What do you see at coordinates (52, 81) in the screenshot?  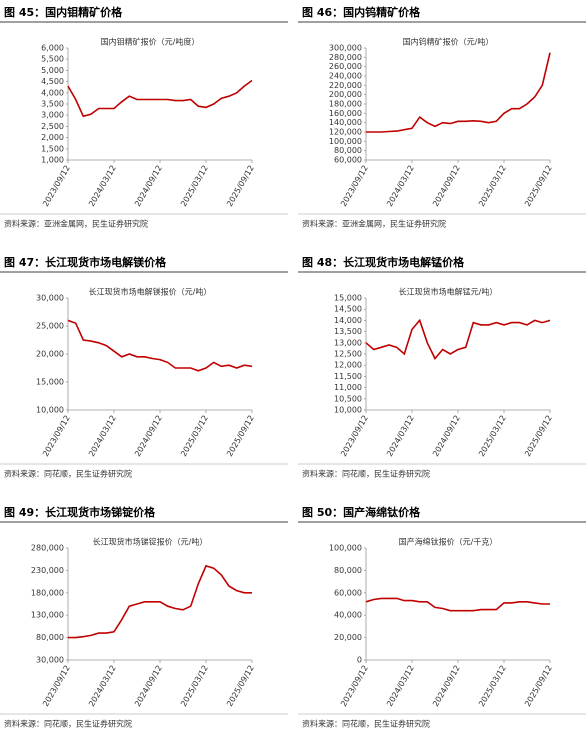 I see `y-tick-label: 4,500` at bounding box center [52, 81].